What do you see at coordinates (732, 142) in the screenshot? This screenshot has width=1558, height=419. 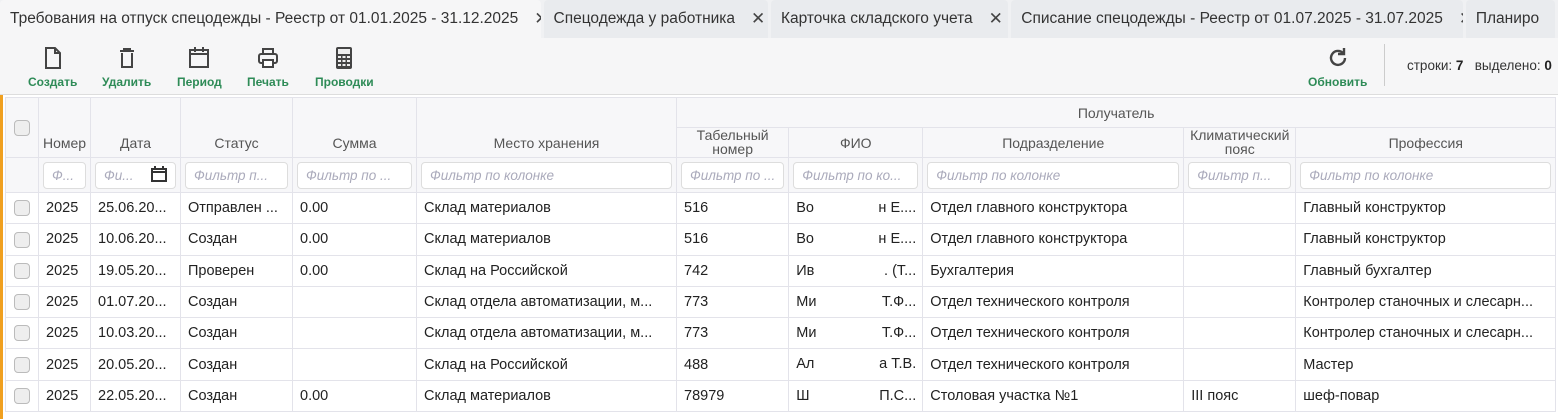 I see `header-tab-number: Табельный номер` at bounding box center [732, 142].